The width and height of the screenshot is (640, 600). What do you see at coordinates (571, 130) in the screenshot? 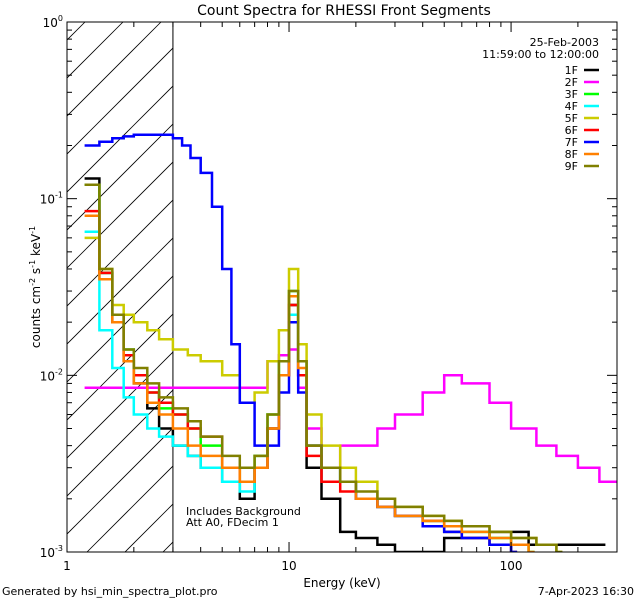
I see `legend-label-6F: 6F` at bounding box center [571, 130].